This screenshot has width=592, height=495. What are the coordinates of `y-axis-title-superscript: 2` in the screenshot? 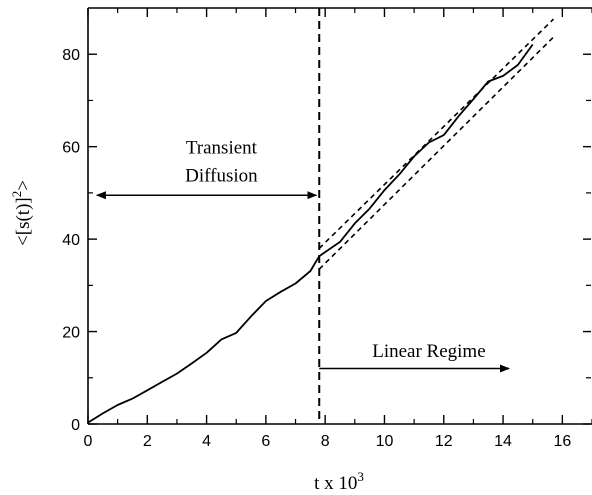 It's located at (16, 194).